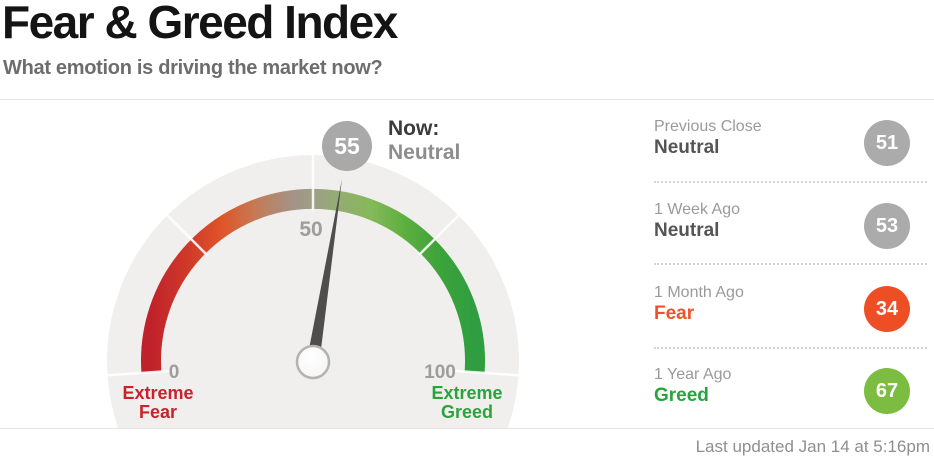 Image resolution: width=934 pixels, height=459 pixels. Describe the element at coordinates (467, 99) in the screenshot. I see `header-divider` at that location.